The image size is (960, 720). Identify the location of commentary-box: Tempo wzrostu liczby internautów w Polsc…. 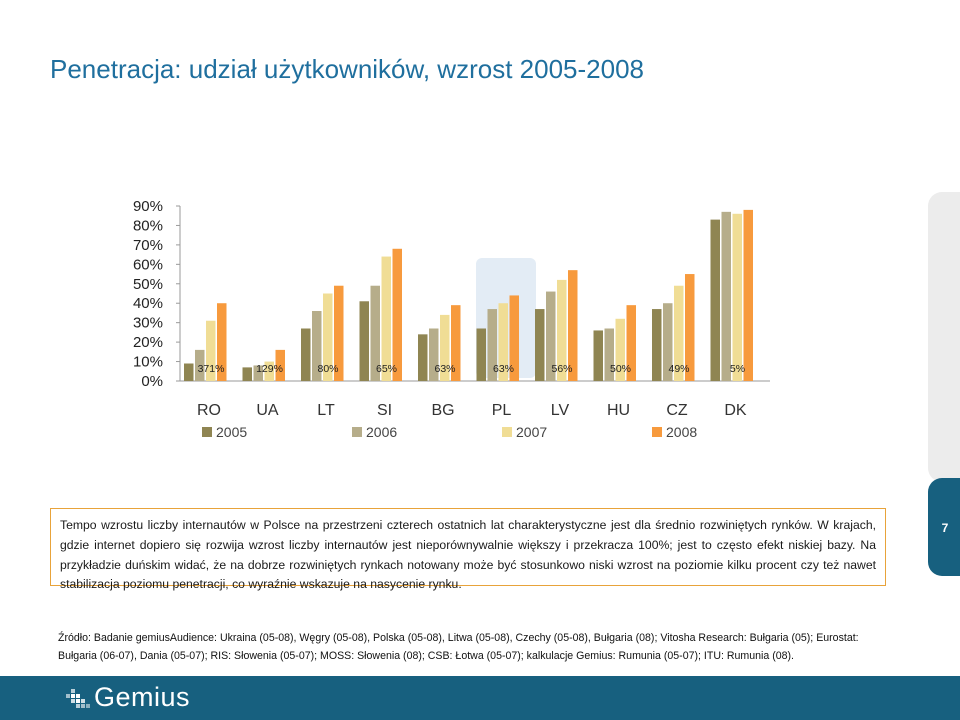
(468, 549).